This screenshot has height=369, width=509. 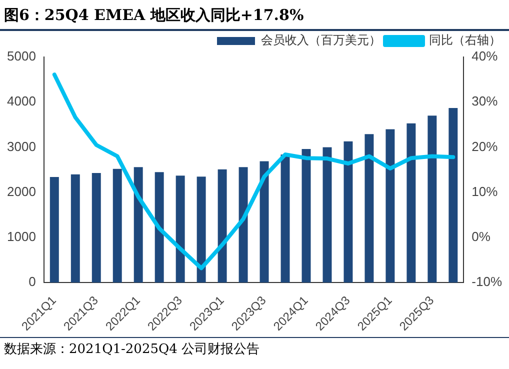 I want to click on legend-label: 同比（右轴）, so click(x=465, y=40).